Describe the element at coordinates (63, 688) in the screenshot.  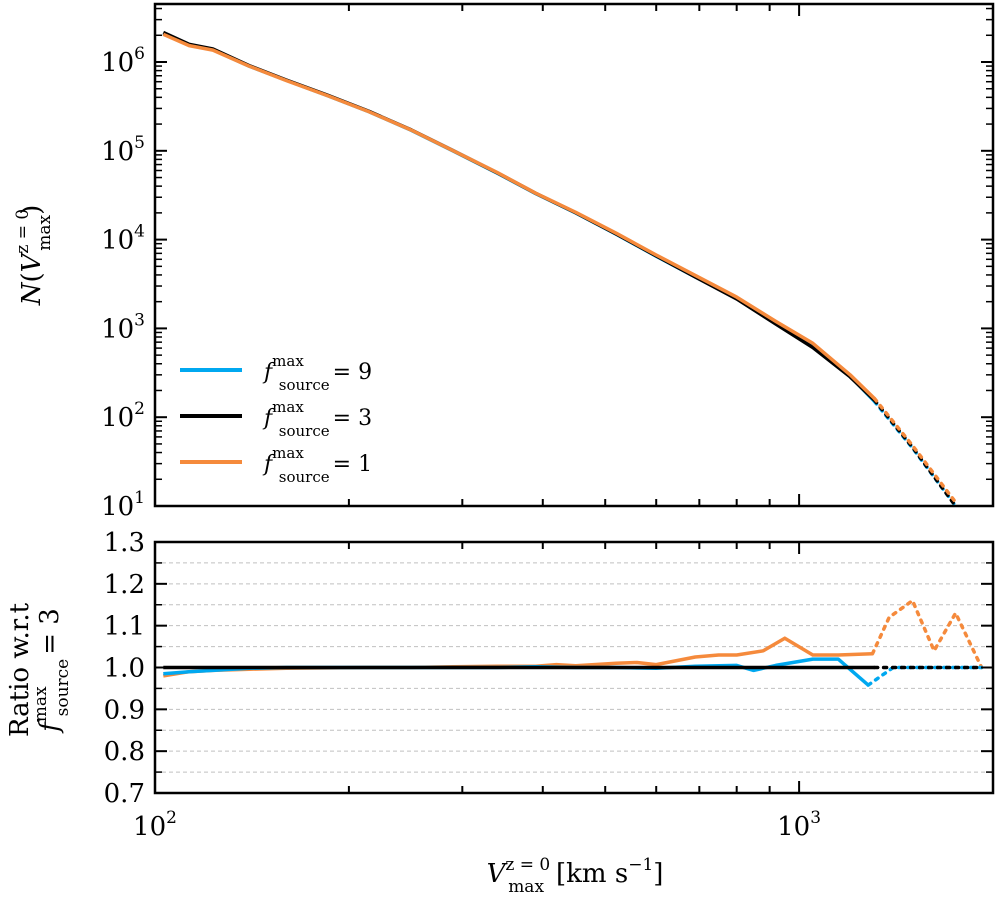
I see `bottom-ylabel-sub: source` at that location.